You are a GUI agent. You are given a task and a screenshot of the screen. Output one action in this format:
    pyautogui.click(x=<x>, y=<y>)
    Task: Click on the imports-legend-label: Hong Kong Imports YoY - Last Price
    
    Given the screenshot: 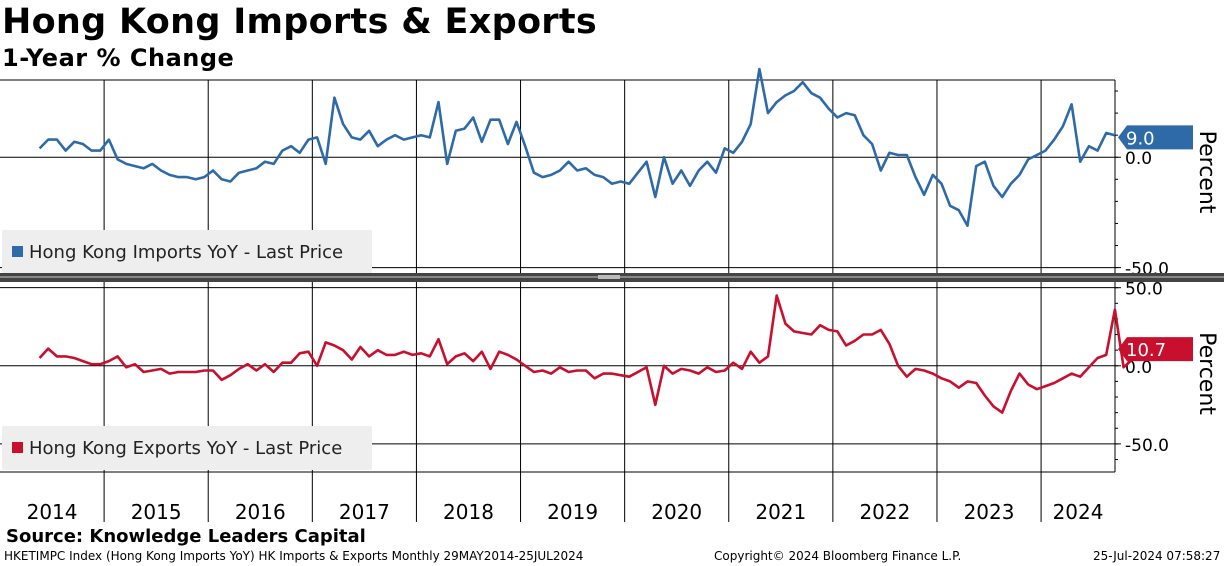 What is the action you would take?
    pyautogui.click(x=186, y=252)
    